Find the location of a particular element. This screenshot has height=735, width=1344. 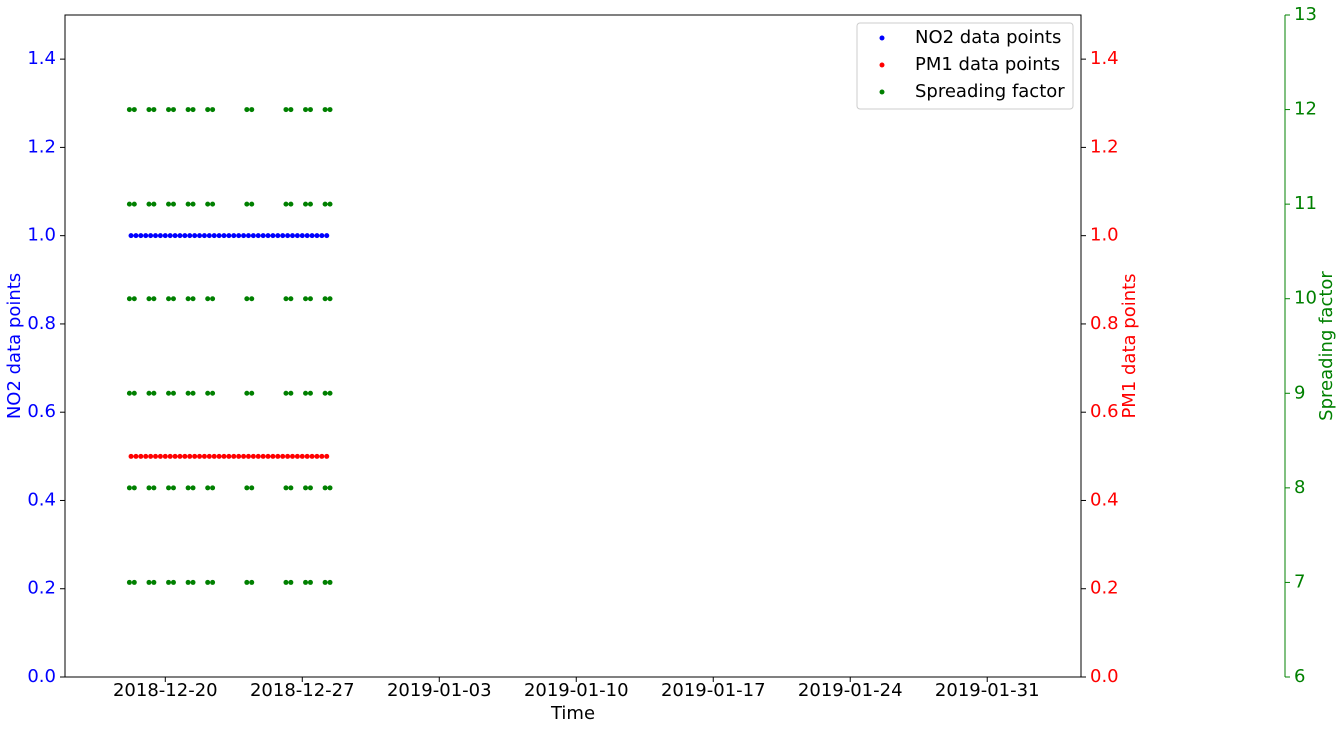

legend-marker is located at coordinates (882, 38).